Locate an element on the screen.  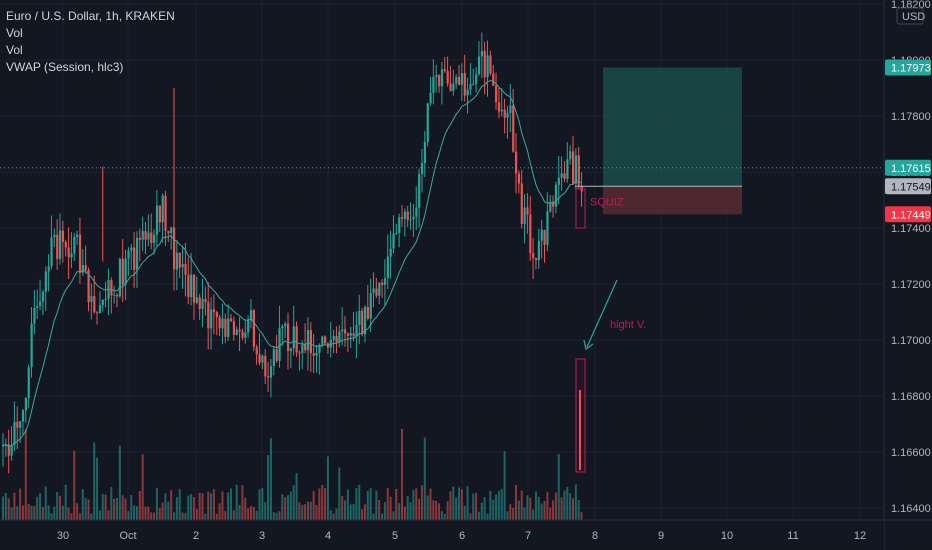
price-tag-label: 1.17615 is located at coordinates (911, 169).